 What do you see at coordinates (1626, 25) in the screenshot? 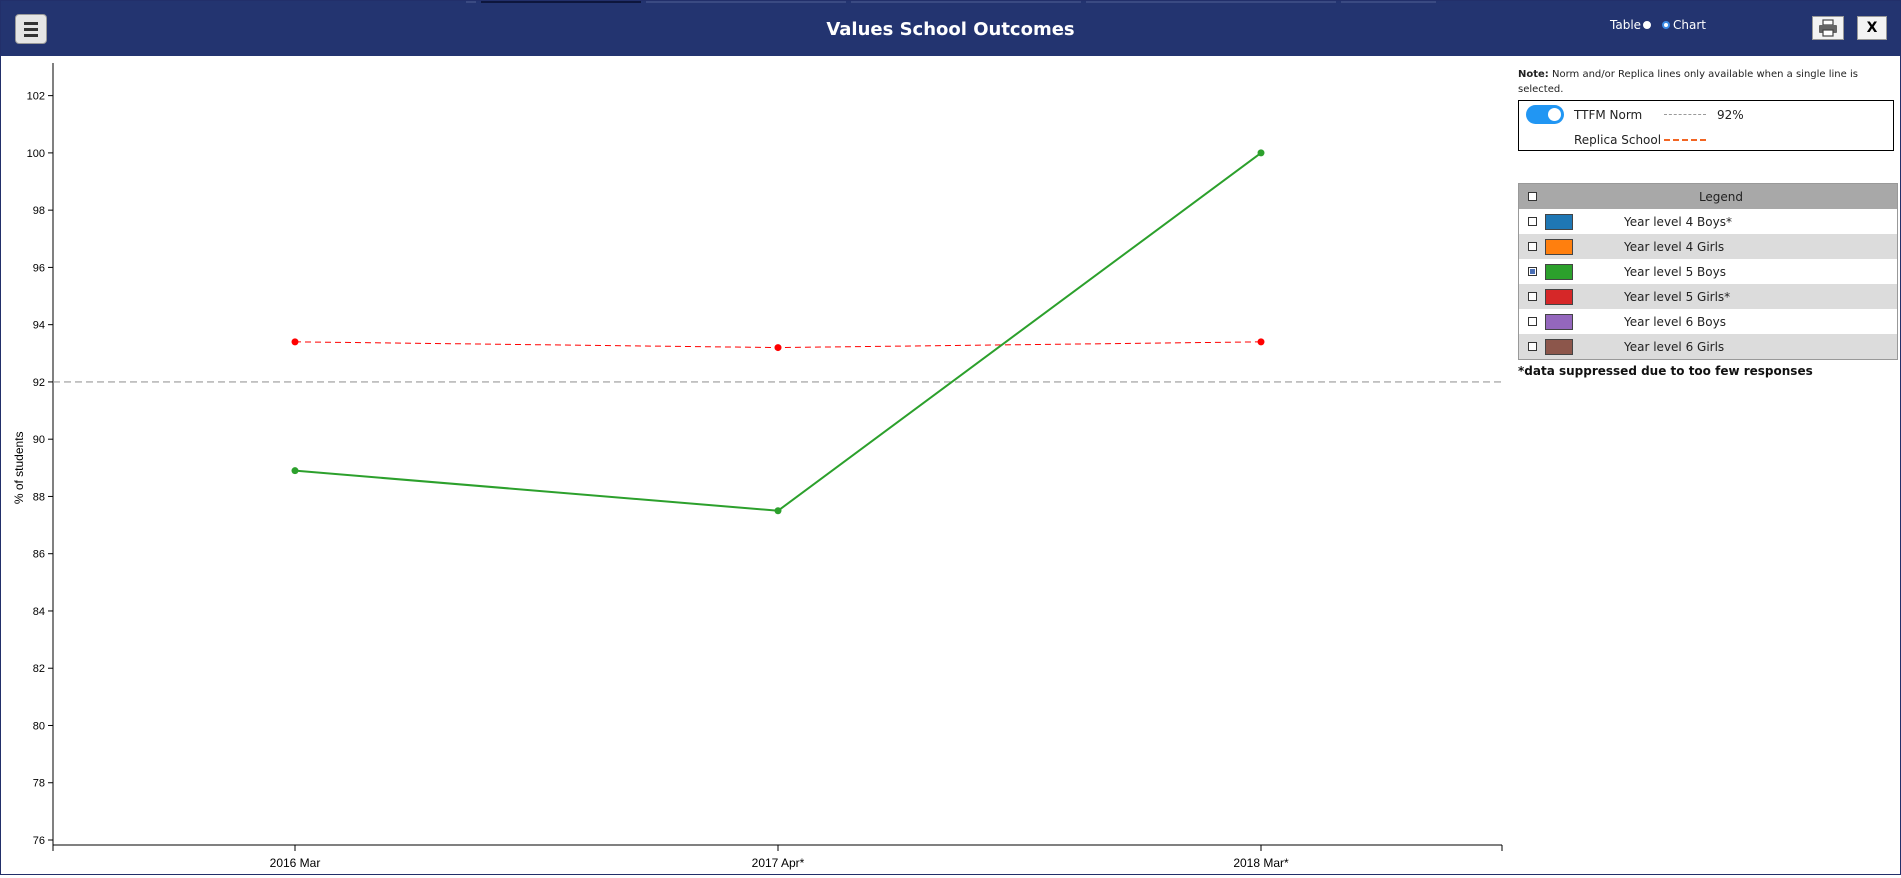
I see `table-view-label: Table` at bounding box center [1626, 25].